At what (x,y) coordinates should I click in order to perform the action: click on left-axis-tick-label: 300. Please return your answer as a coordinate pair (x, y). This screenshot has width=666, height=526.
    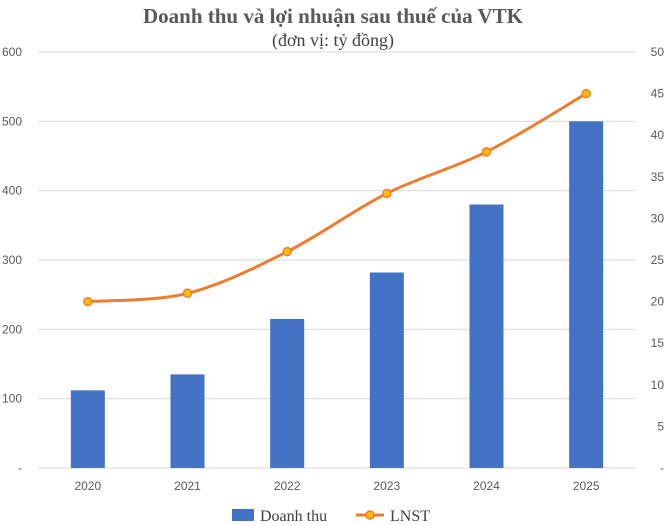
    Looking at the image, I should click on (12, 260).